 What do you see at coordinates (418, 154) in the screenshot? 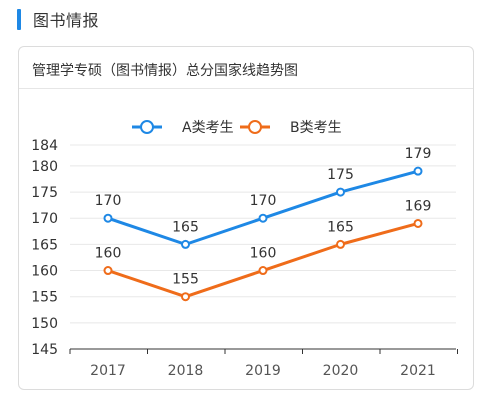
I see `data-label: 179` at bounding box center [418, 154].